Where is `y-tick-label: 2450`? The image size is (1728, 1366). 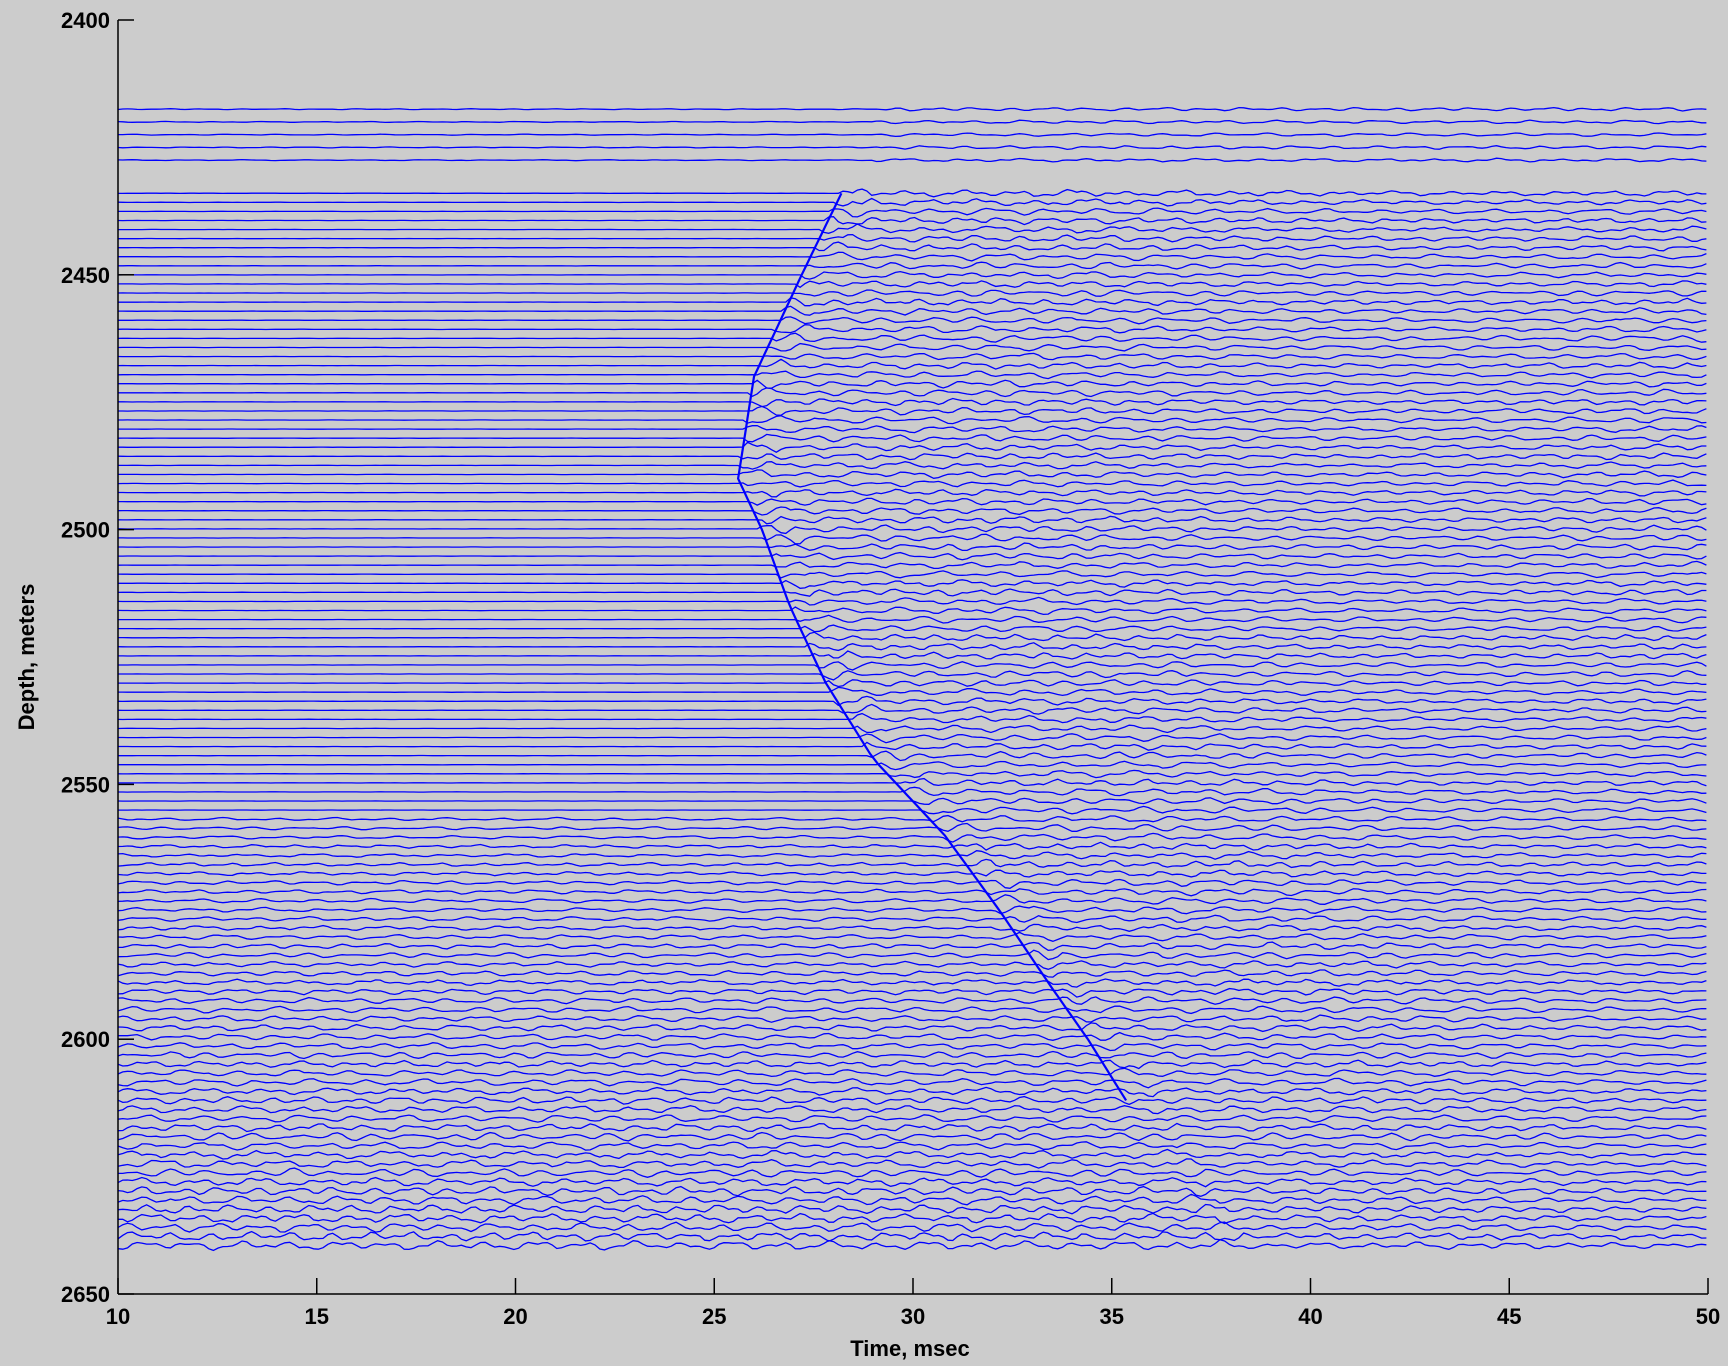 y-tick-label: 2450 is located at coordinates (85, 275).